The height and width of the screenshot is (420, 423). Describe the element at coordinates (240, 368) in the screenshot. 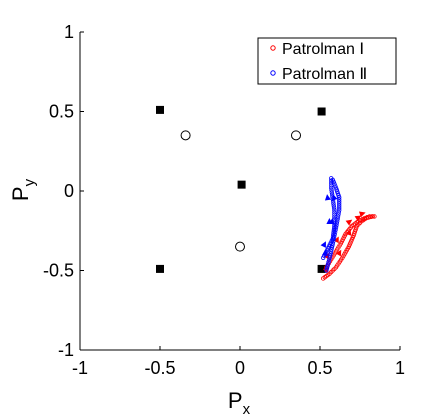

I see `x-tick-label: 0` at that location.